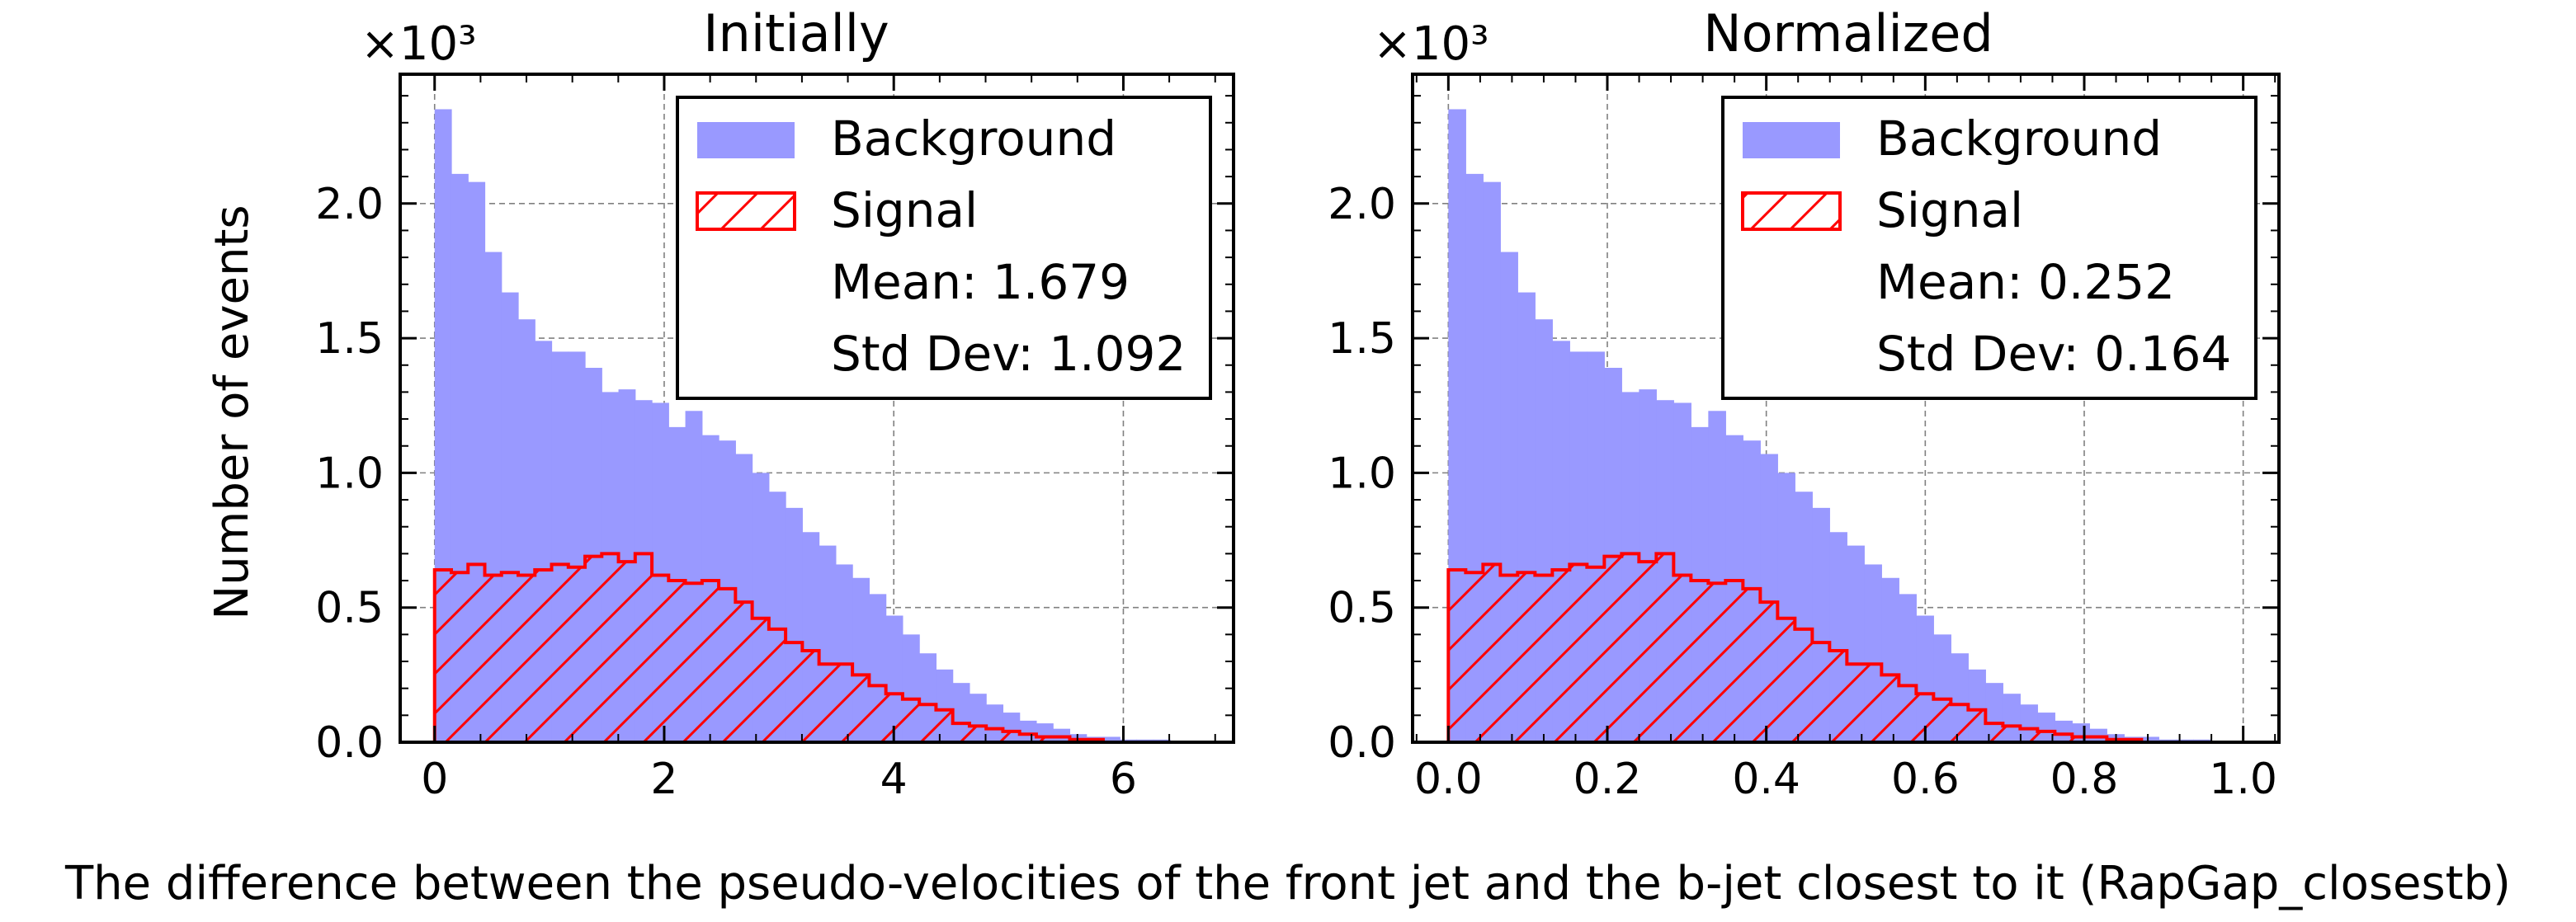  Describe the element at coordinates (349, 608) in the screenshot. I see `chart1-y-tick-label-1: 0.5` at that location.